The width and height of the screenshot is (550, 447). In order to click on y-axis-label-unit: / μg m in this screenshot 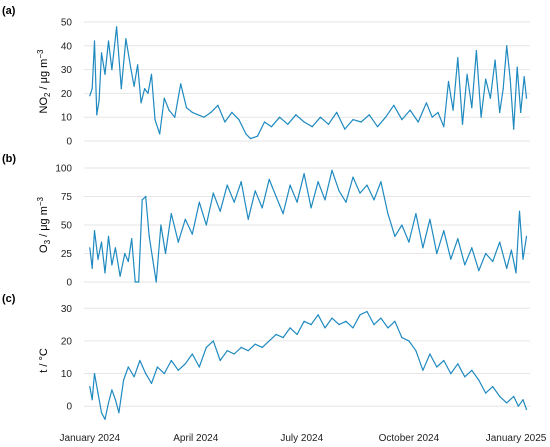, I will do `click(44, 76)`.